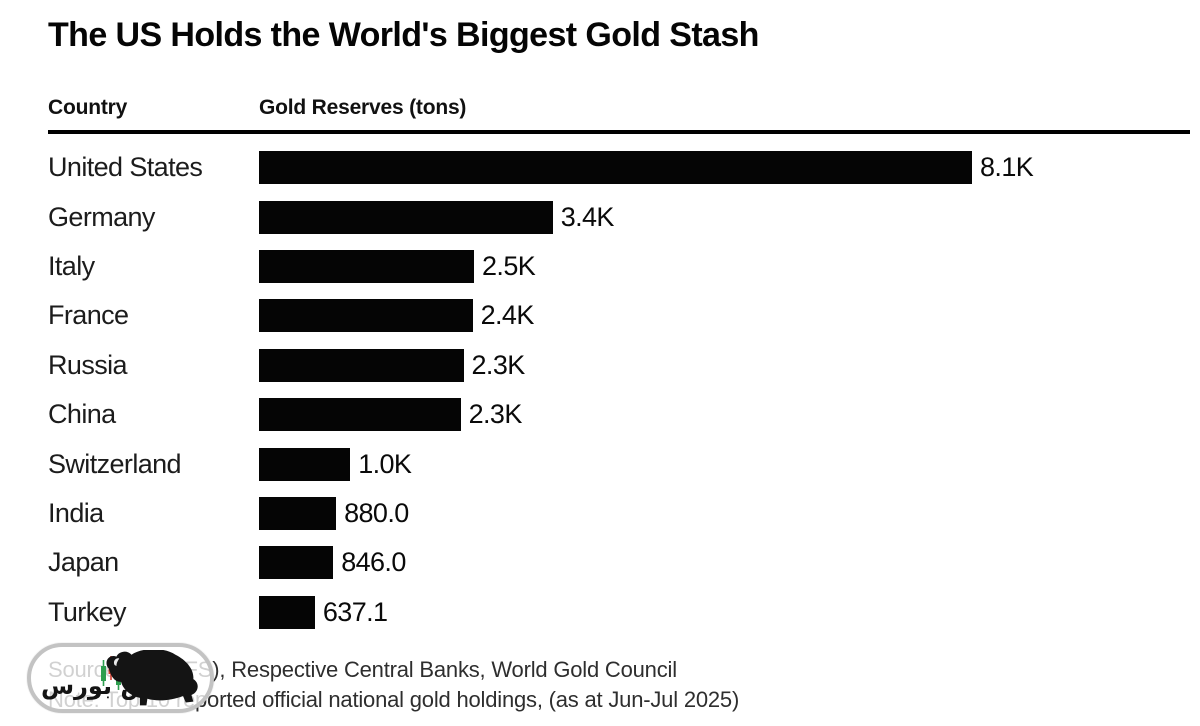 The image size is (1200, 726). What do you see at coordinates (587, 216) in the screenshot?
I see `value-label: 3.4K` at bounding box center [587, 216].